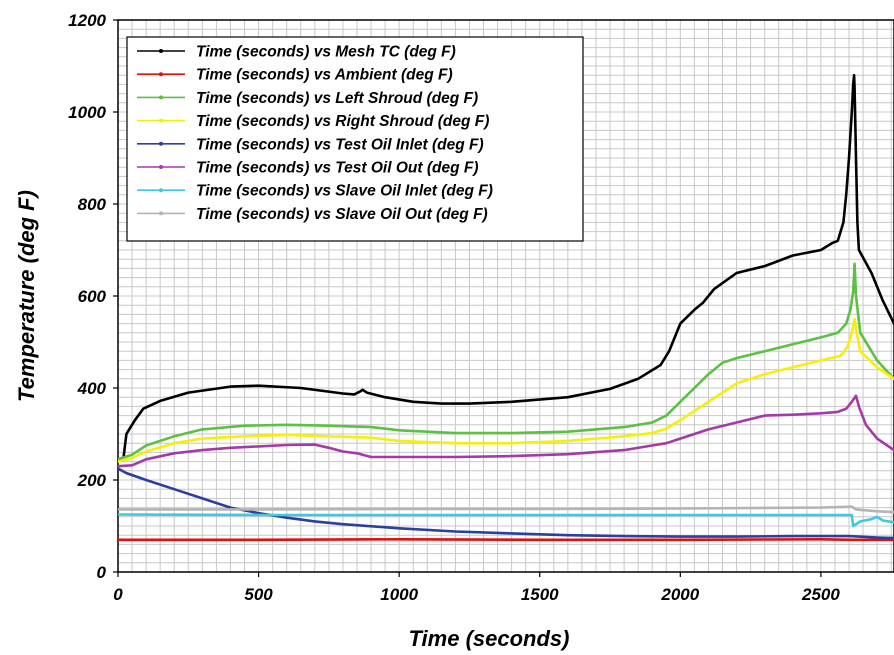 The height and width of the screenshot is (655, 894). I want to click on legend-label-4: Time (seconds) vs Right Shroud (deg F), so click(342, 121).